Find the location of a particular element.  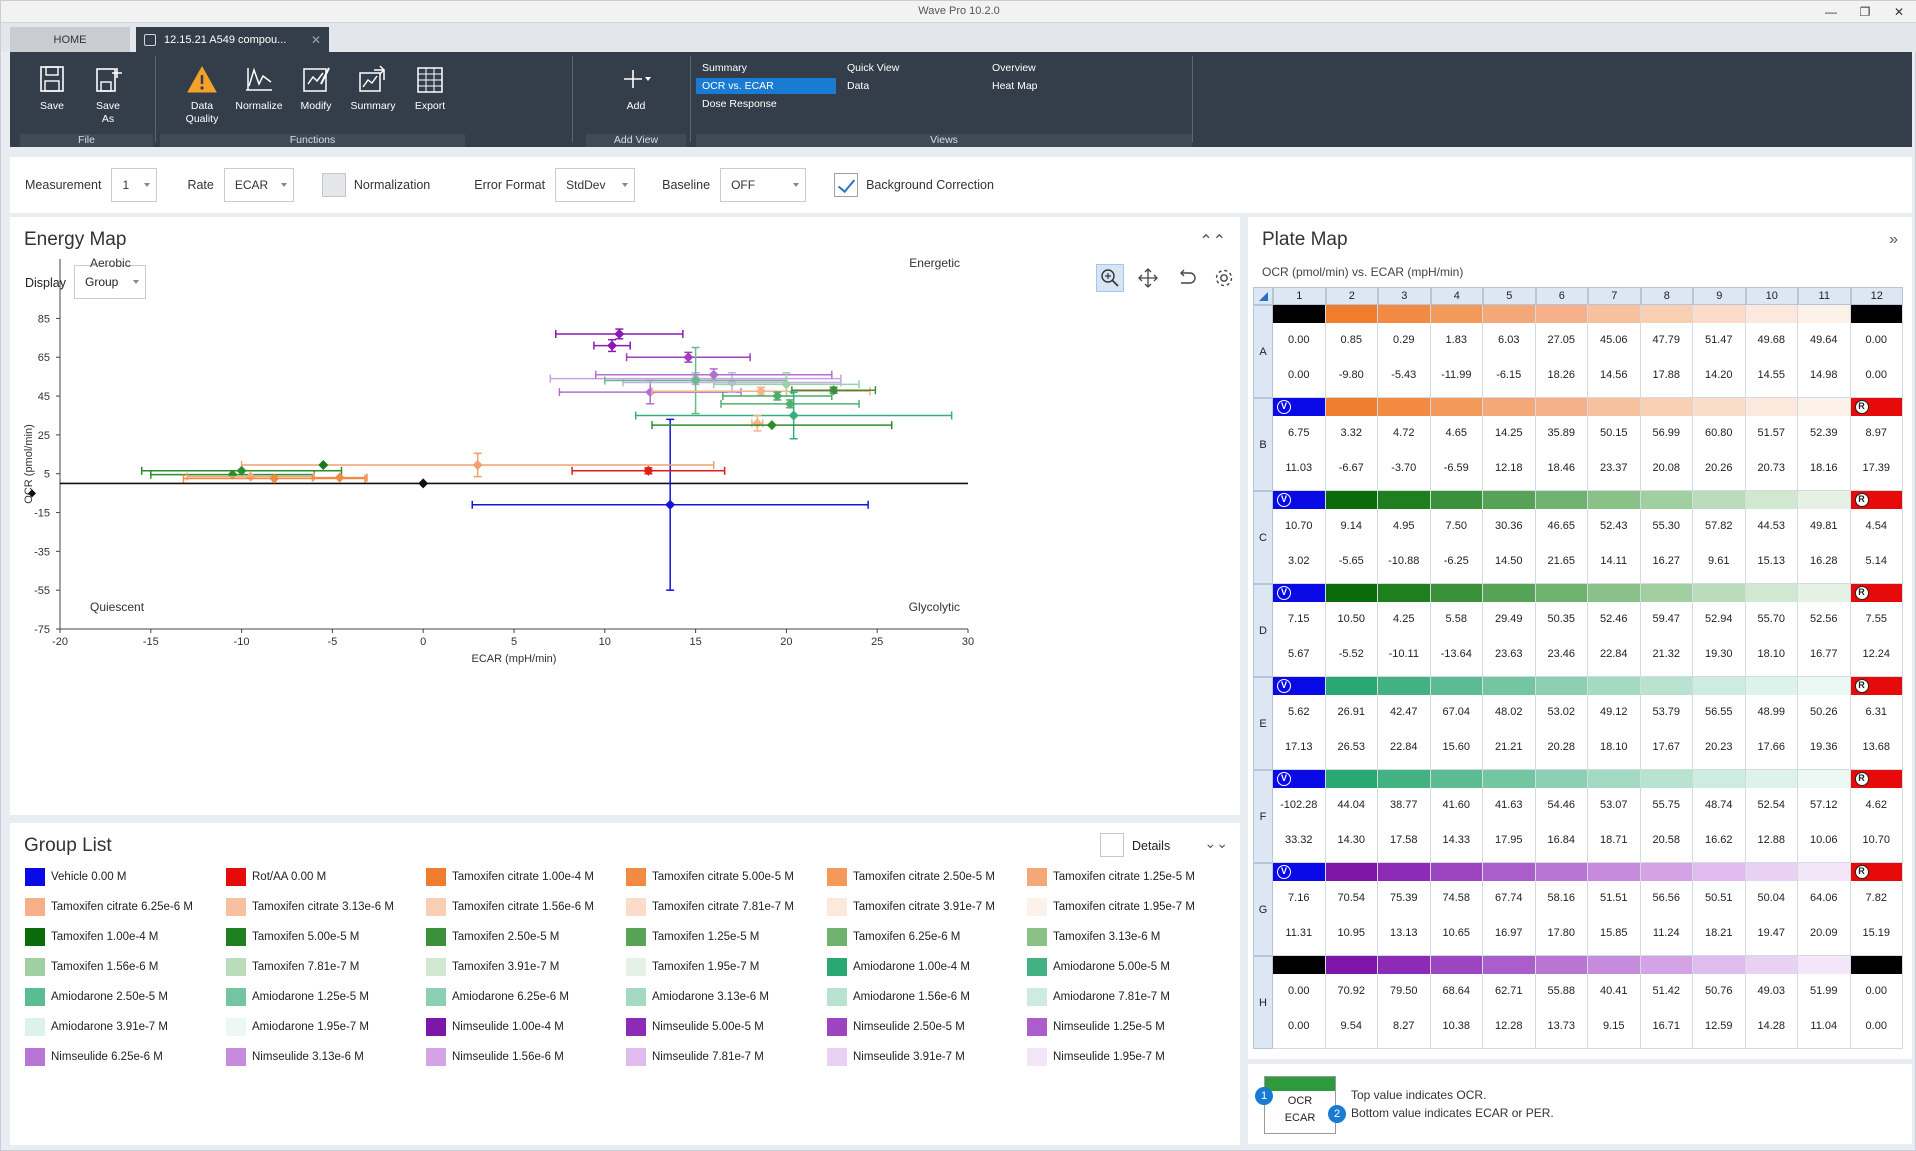

group-list-item: Nimseulide 5.00e-5 M is located at coordinates (695, 1027).